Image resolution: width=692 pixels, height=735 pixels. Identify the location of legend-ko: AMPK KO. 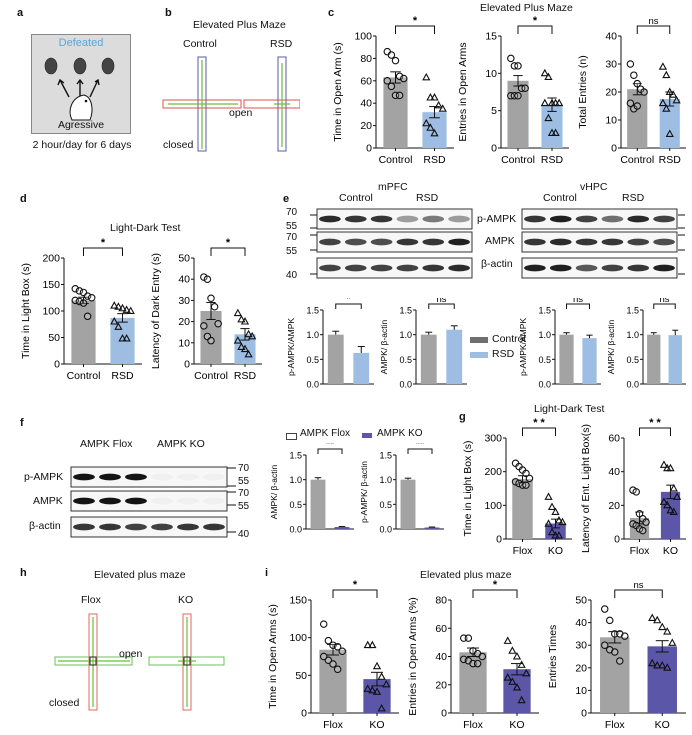
(400, 433).